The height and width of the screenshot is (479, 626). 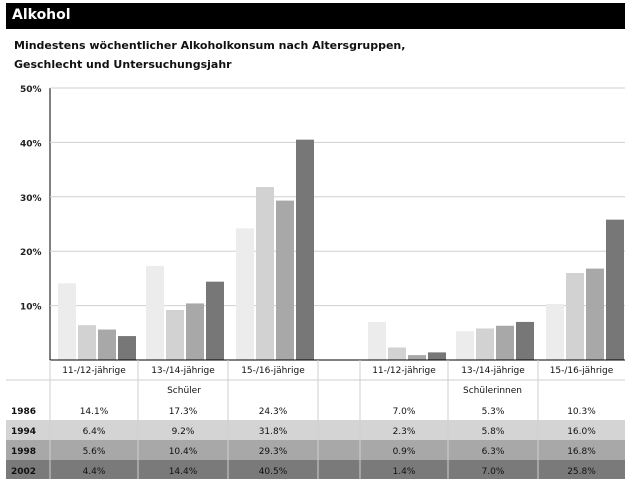 What do you see at coordinates (31, 253) in the screenshot?
I see `y-tick-label: 20%` at bounding box center [31, 253].